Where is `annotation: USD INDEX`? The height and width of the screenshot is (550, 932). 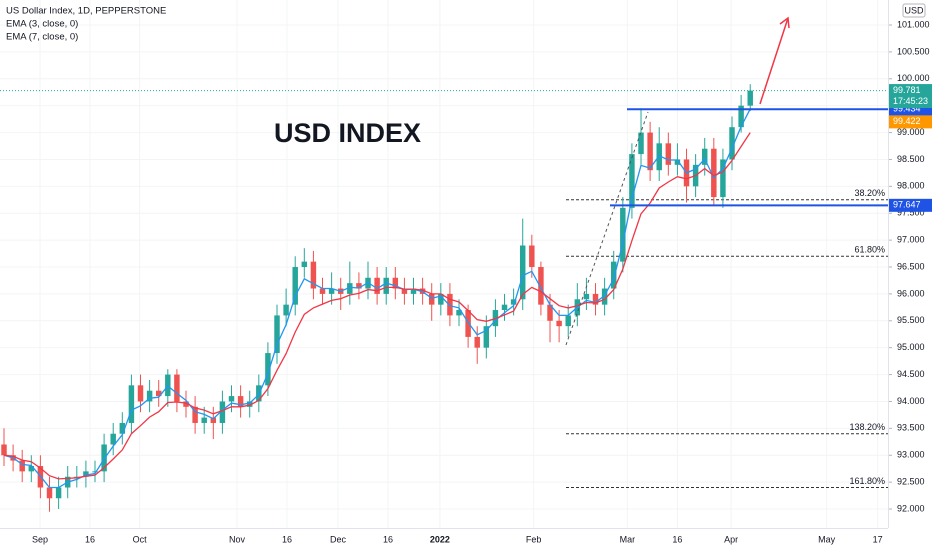
annotation: USD INDEX is located at coordinates (347, 133).